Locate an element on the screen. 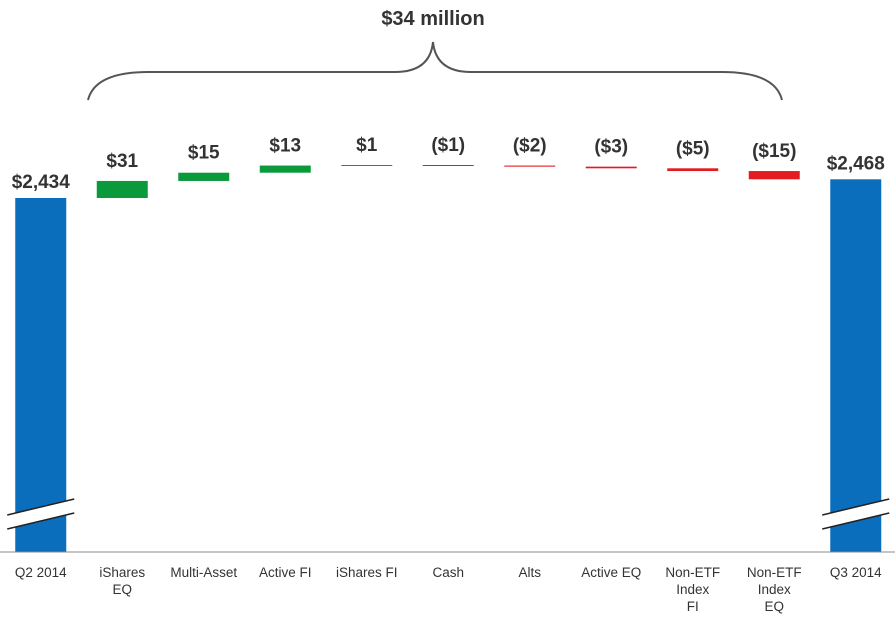 The width and height of the screenshot is (895, 620). value-label-ishares-fi: $1 is located at coordinates (367, 145).